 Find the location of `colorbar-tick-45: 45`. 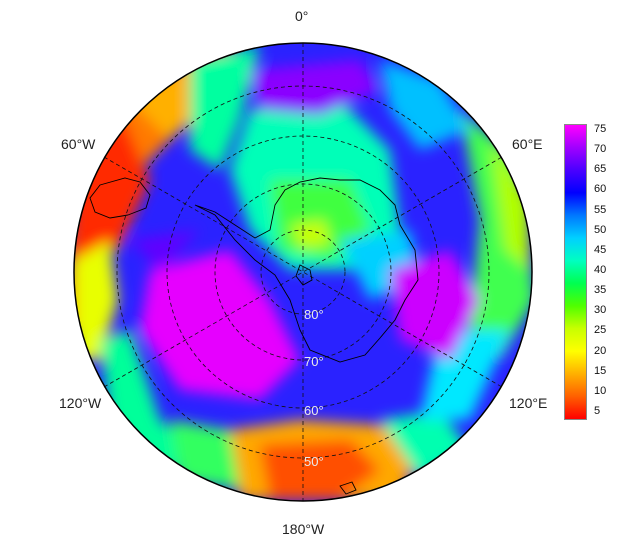

colorbar-tick-45: 45 is located at coordinates (600, 249).